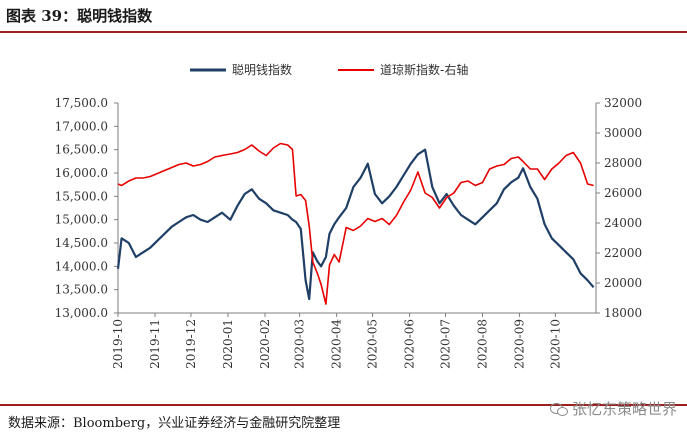 The image size is (687, 435). I want to click on figure-header: 图表 39：聪明钱指数, so click(343, 17).